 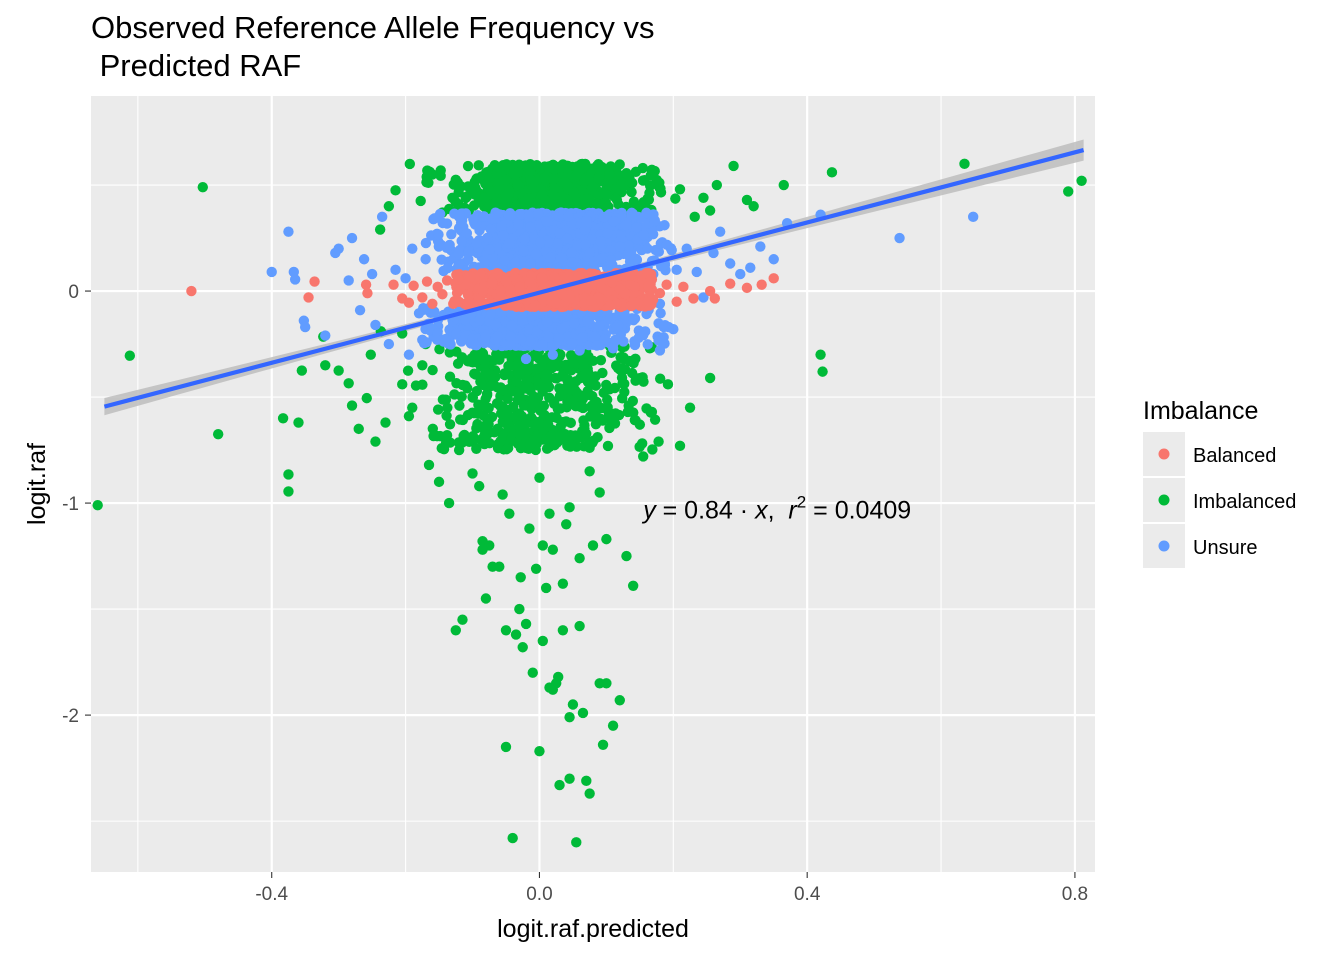 What do you see at coordinates (1200, 411) in the screenshot?
I see `legend-title: Imbalance` at bounding box center [1200, 411].